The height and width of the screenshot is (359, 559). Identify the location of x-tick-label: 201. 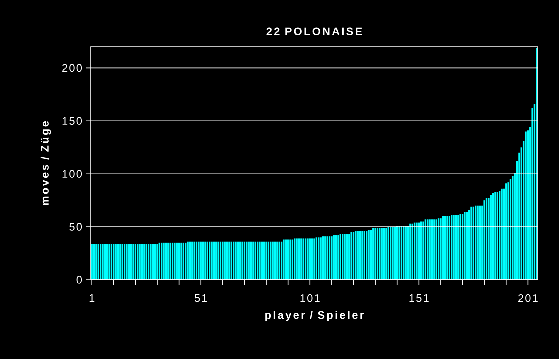
(528, 298).